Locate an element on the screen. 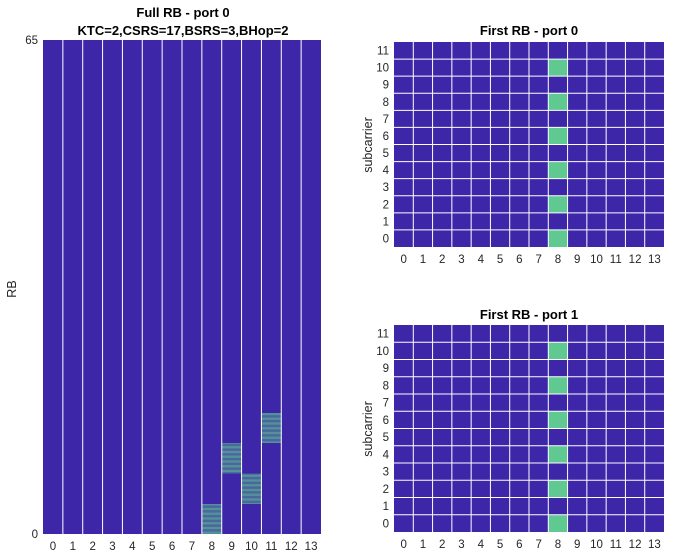  x-tick-label: 8 is located at coordinates (558, 260).